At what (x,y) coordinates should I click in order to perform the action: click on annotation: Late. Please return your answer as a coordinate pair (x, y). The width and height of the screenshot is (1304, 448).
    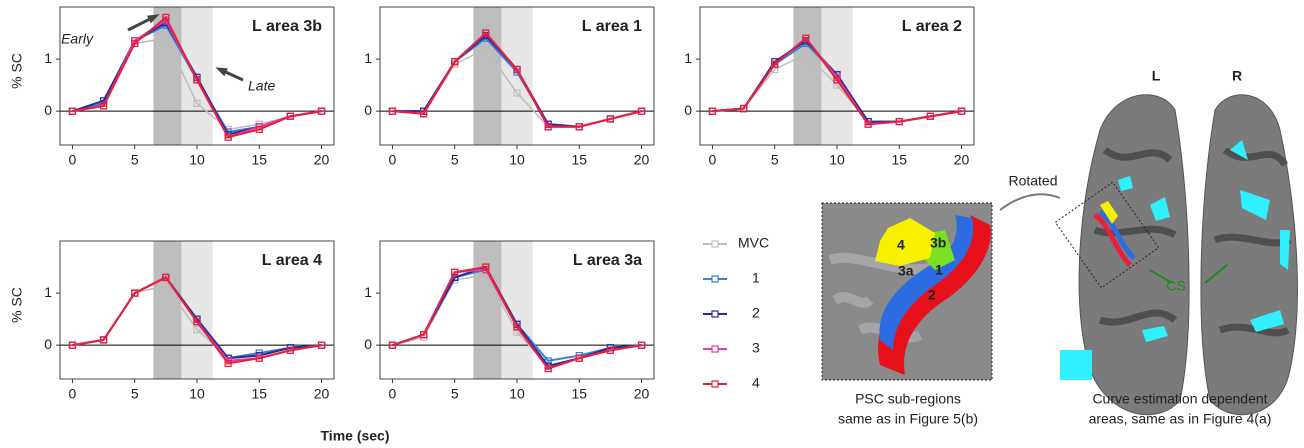
    Looking at the image, I should click on (261, 86).